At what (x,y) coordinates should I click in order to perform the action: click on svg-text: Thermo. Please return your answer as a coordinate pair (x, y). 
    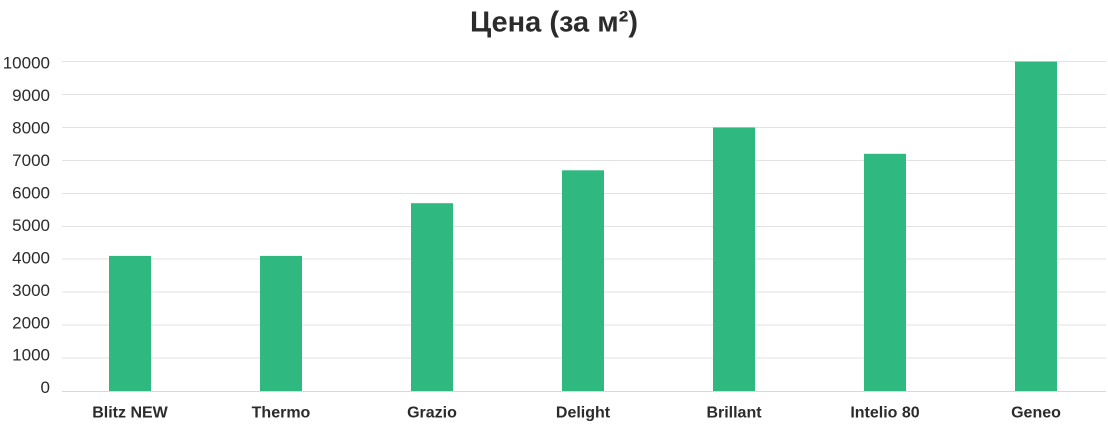
    Looking at the image, I should click on (281, 413).